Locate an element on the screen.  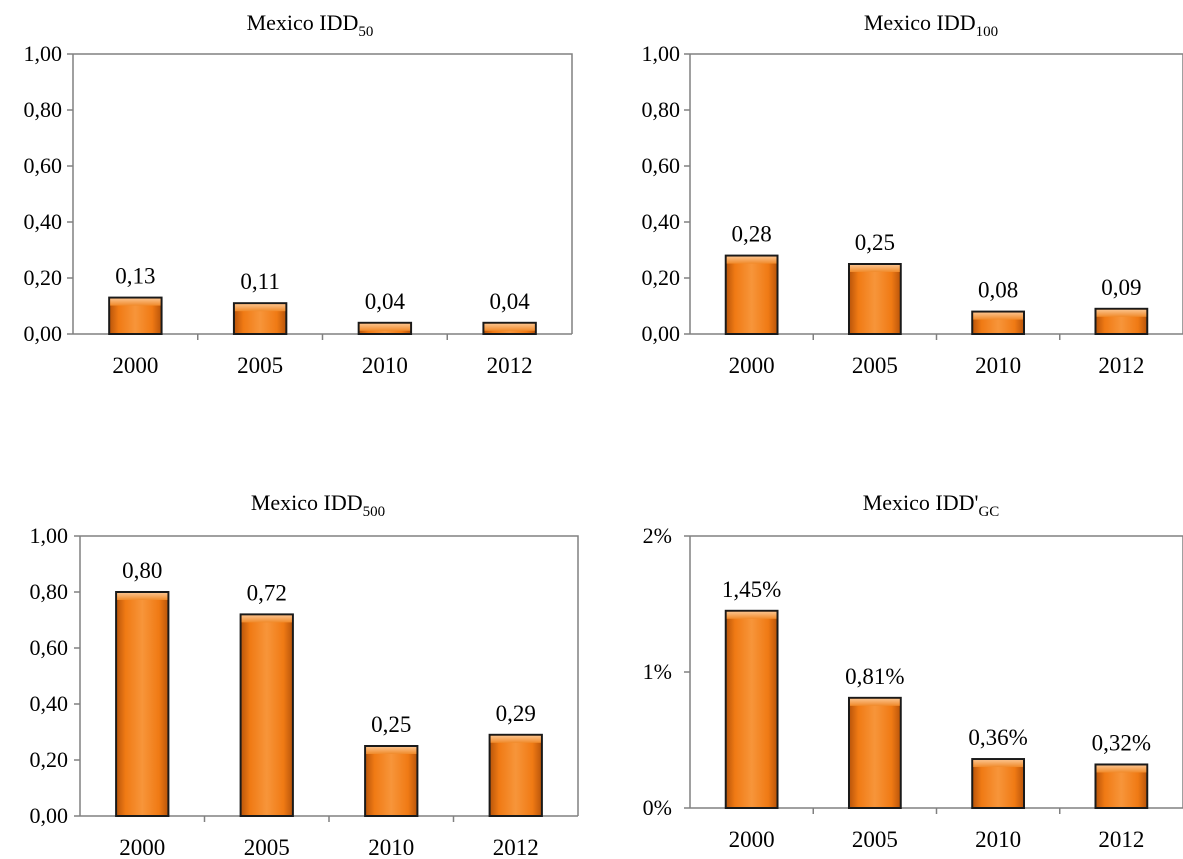
data-label: 0,81% is located at coordinates (874, 676).